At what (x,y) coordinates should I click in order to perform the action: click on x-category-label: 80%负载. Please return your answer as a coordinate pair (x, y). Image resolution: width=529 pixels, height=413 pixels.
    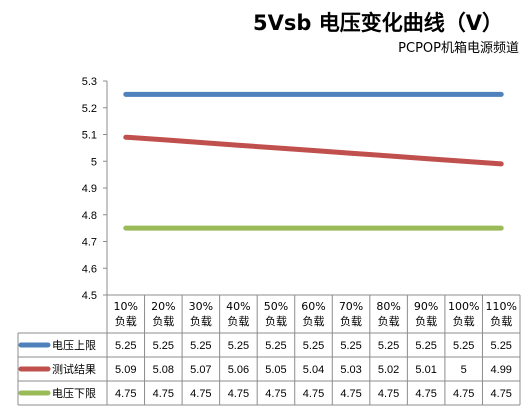
    Looking at the image, I should click on (388, 314).